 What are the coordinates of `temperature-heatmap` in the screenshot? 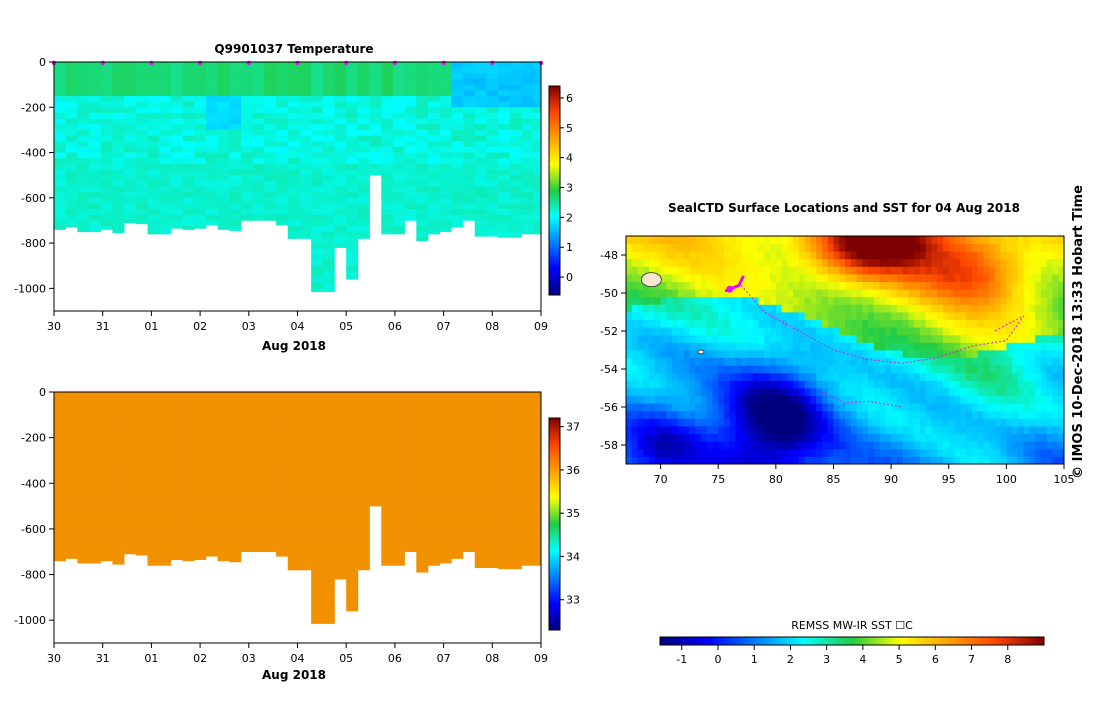 It's located at (297, 177).